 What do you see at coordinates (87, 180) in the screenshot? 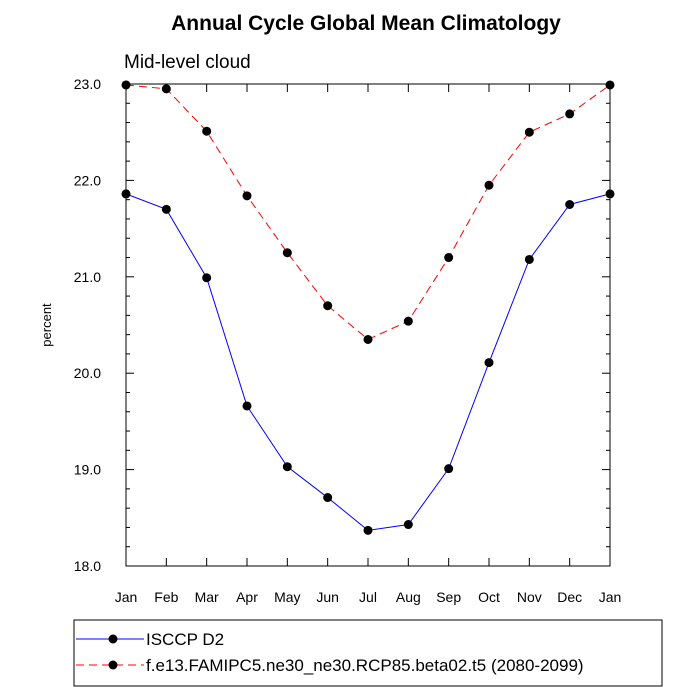
I see `y-tick-label: 22.0` at bounding box center [87, 180].